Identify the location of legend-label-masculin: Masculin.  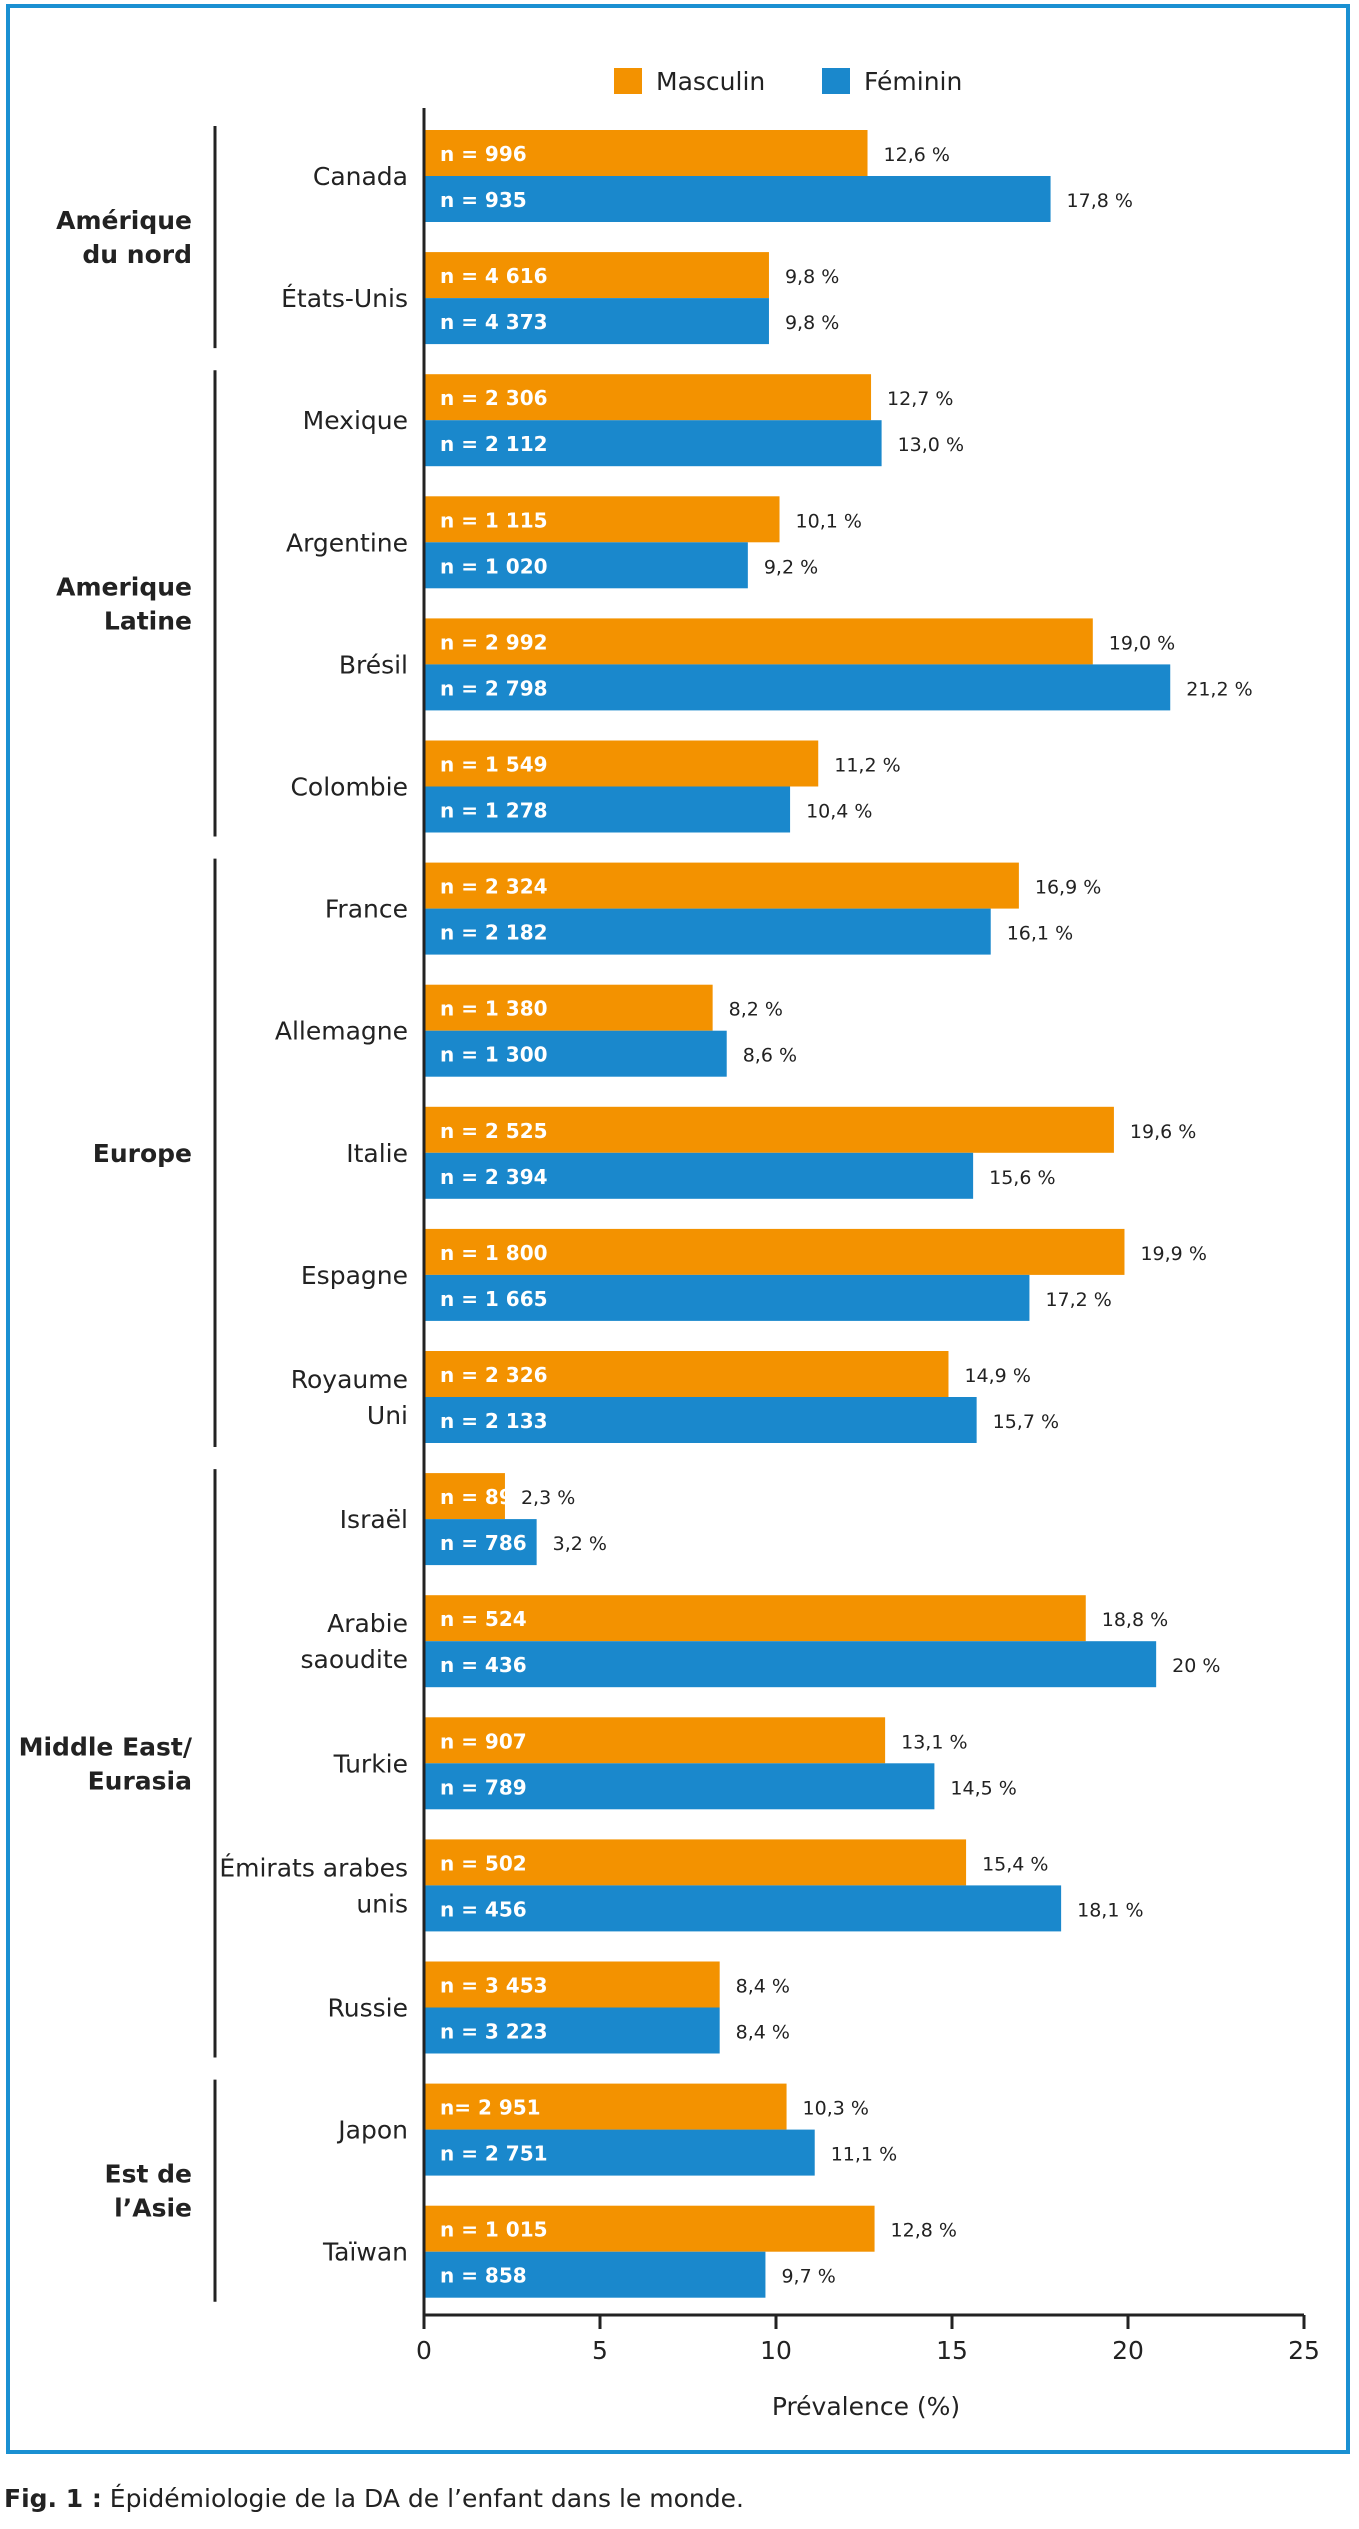
(710, 81).